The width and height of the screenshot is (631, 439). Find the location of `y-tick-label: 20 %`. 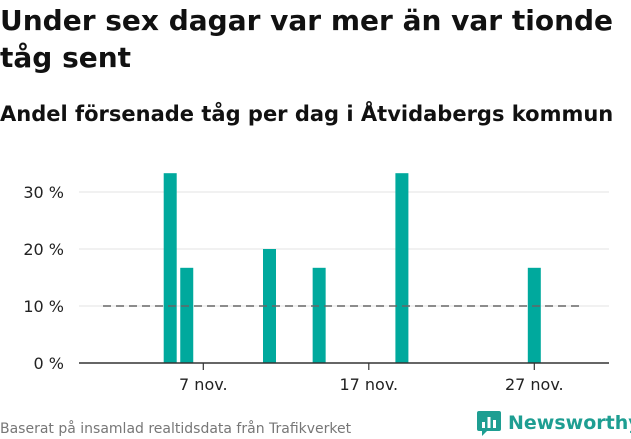

y-tick-label: 20 % is located at coordinates (43, 249).